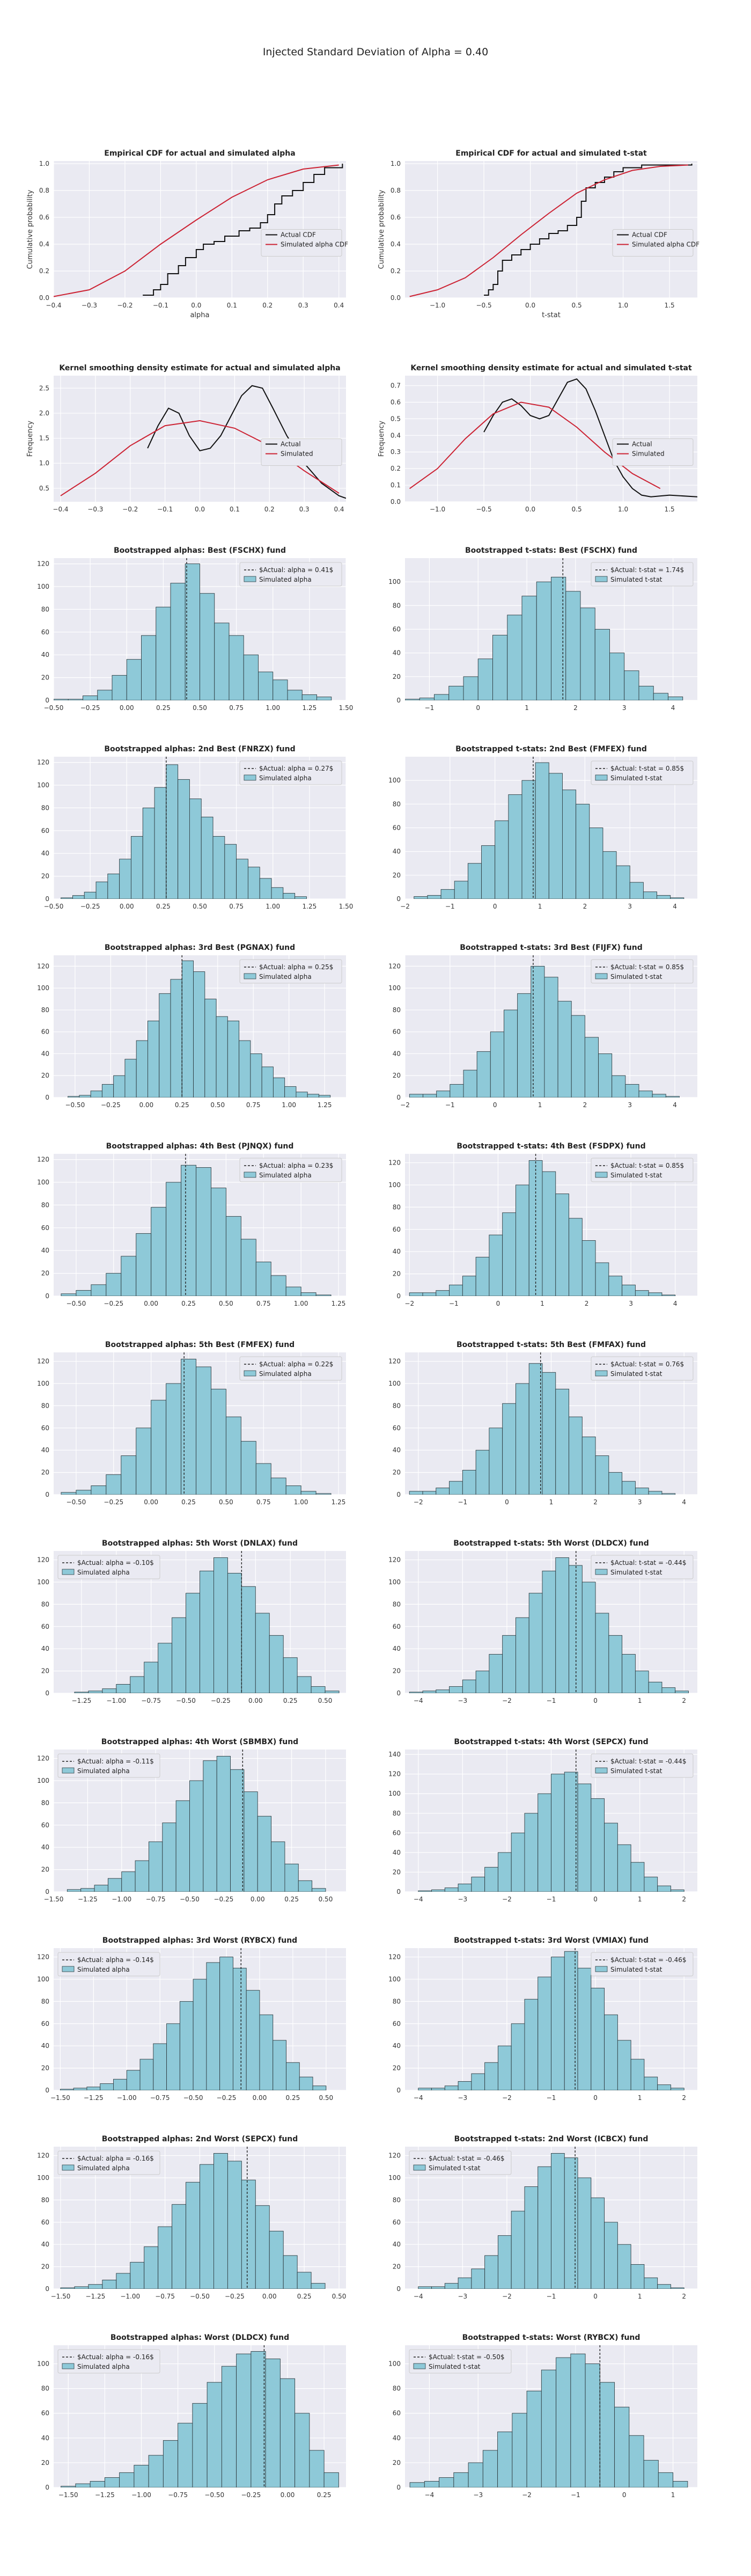 This screenshot has height=2576, width=751. What do you see at coordinates (253, 1105) in the screenshot?
I see `x-tick-label: 0.75` at bounding box center [253, 1105].